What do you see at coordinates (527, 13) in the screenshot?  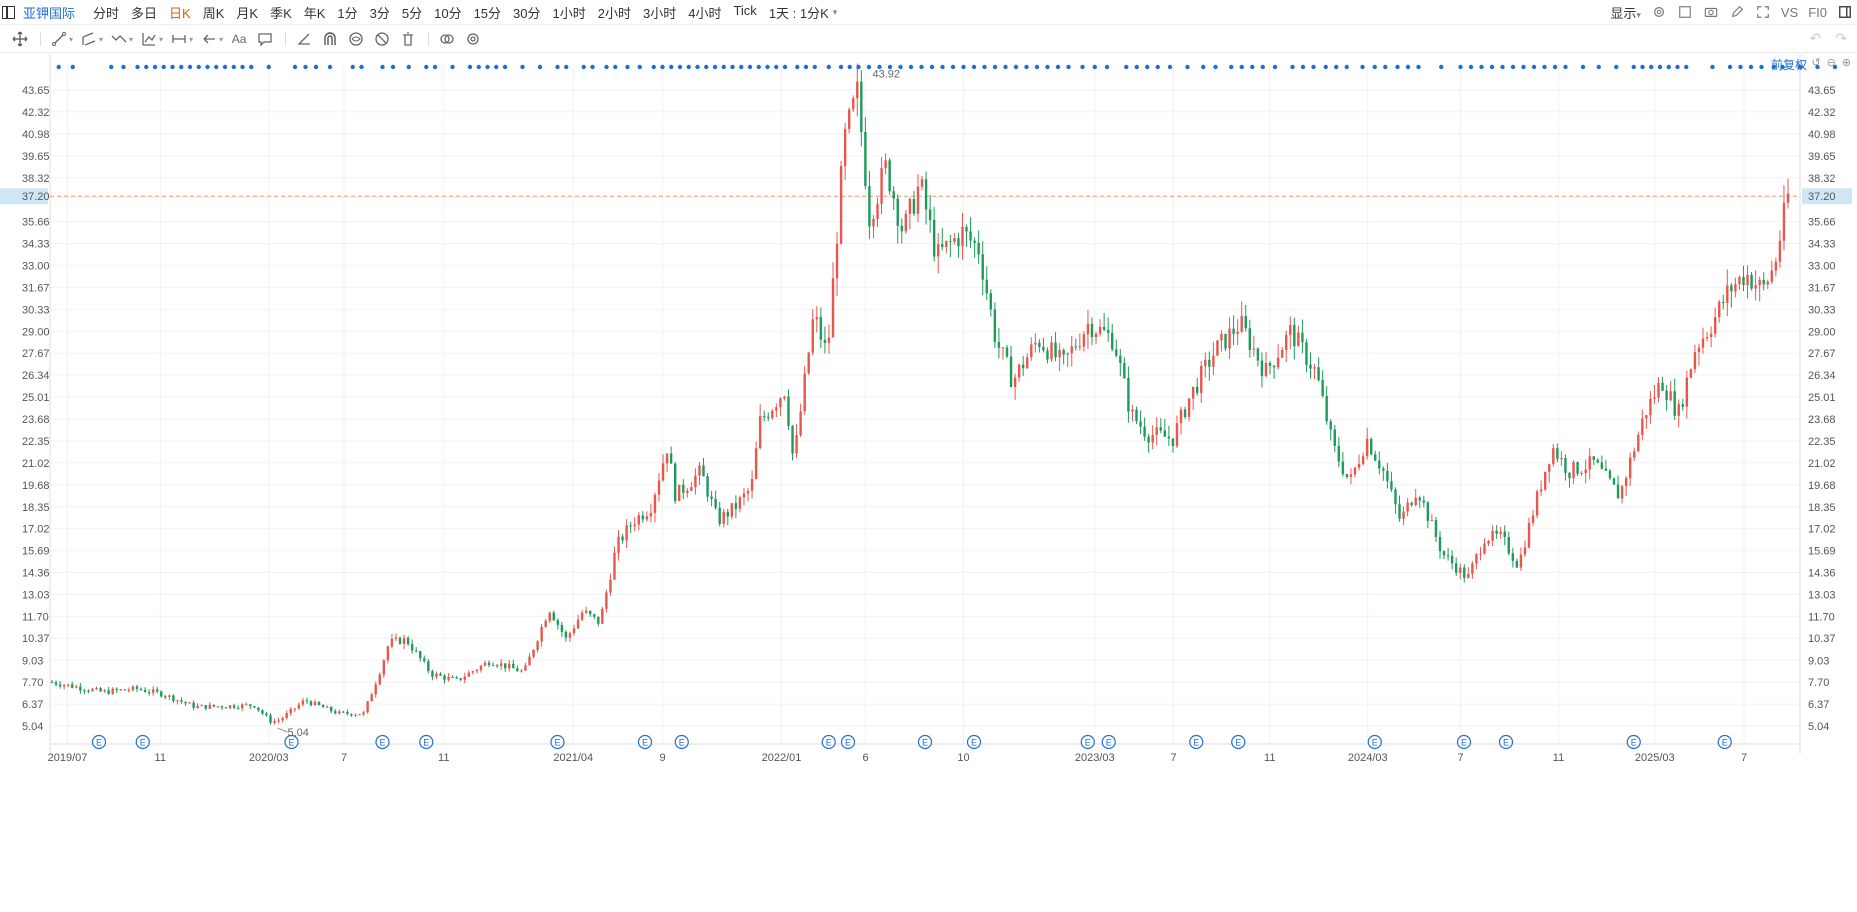 I see `period-button: 30分` at bounding box center [527, 13].